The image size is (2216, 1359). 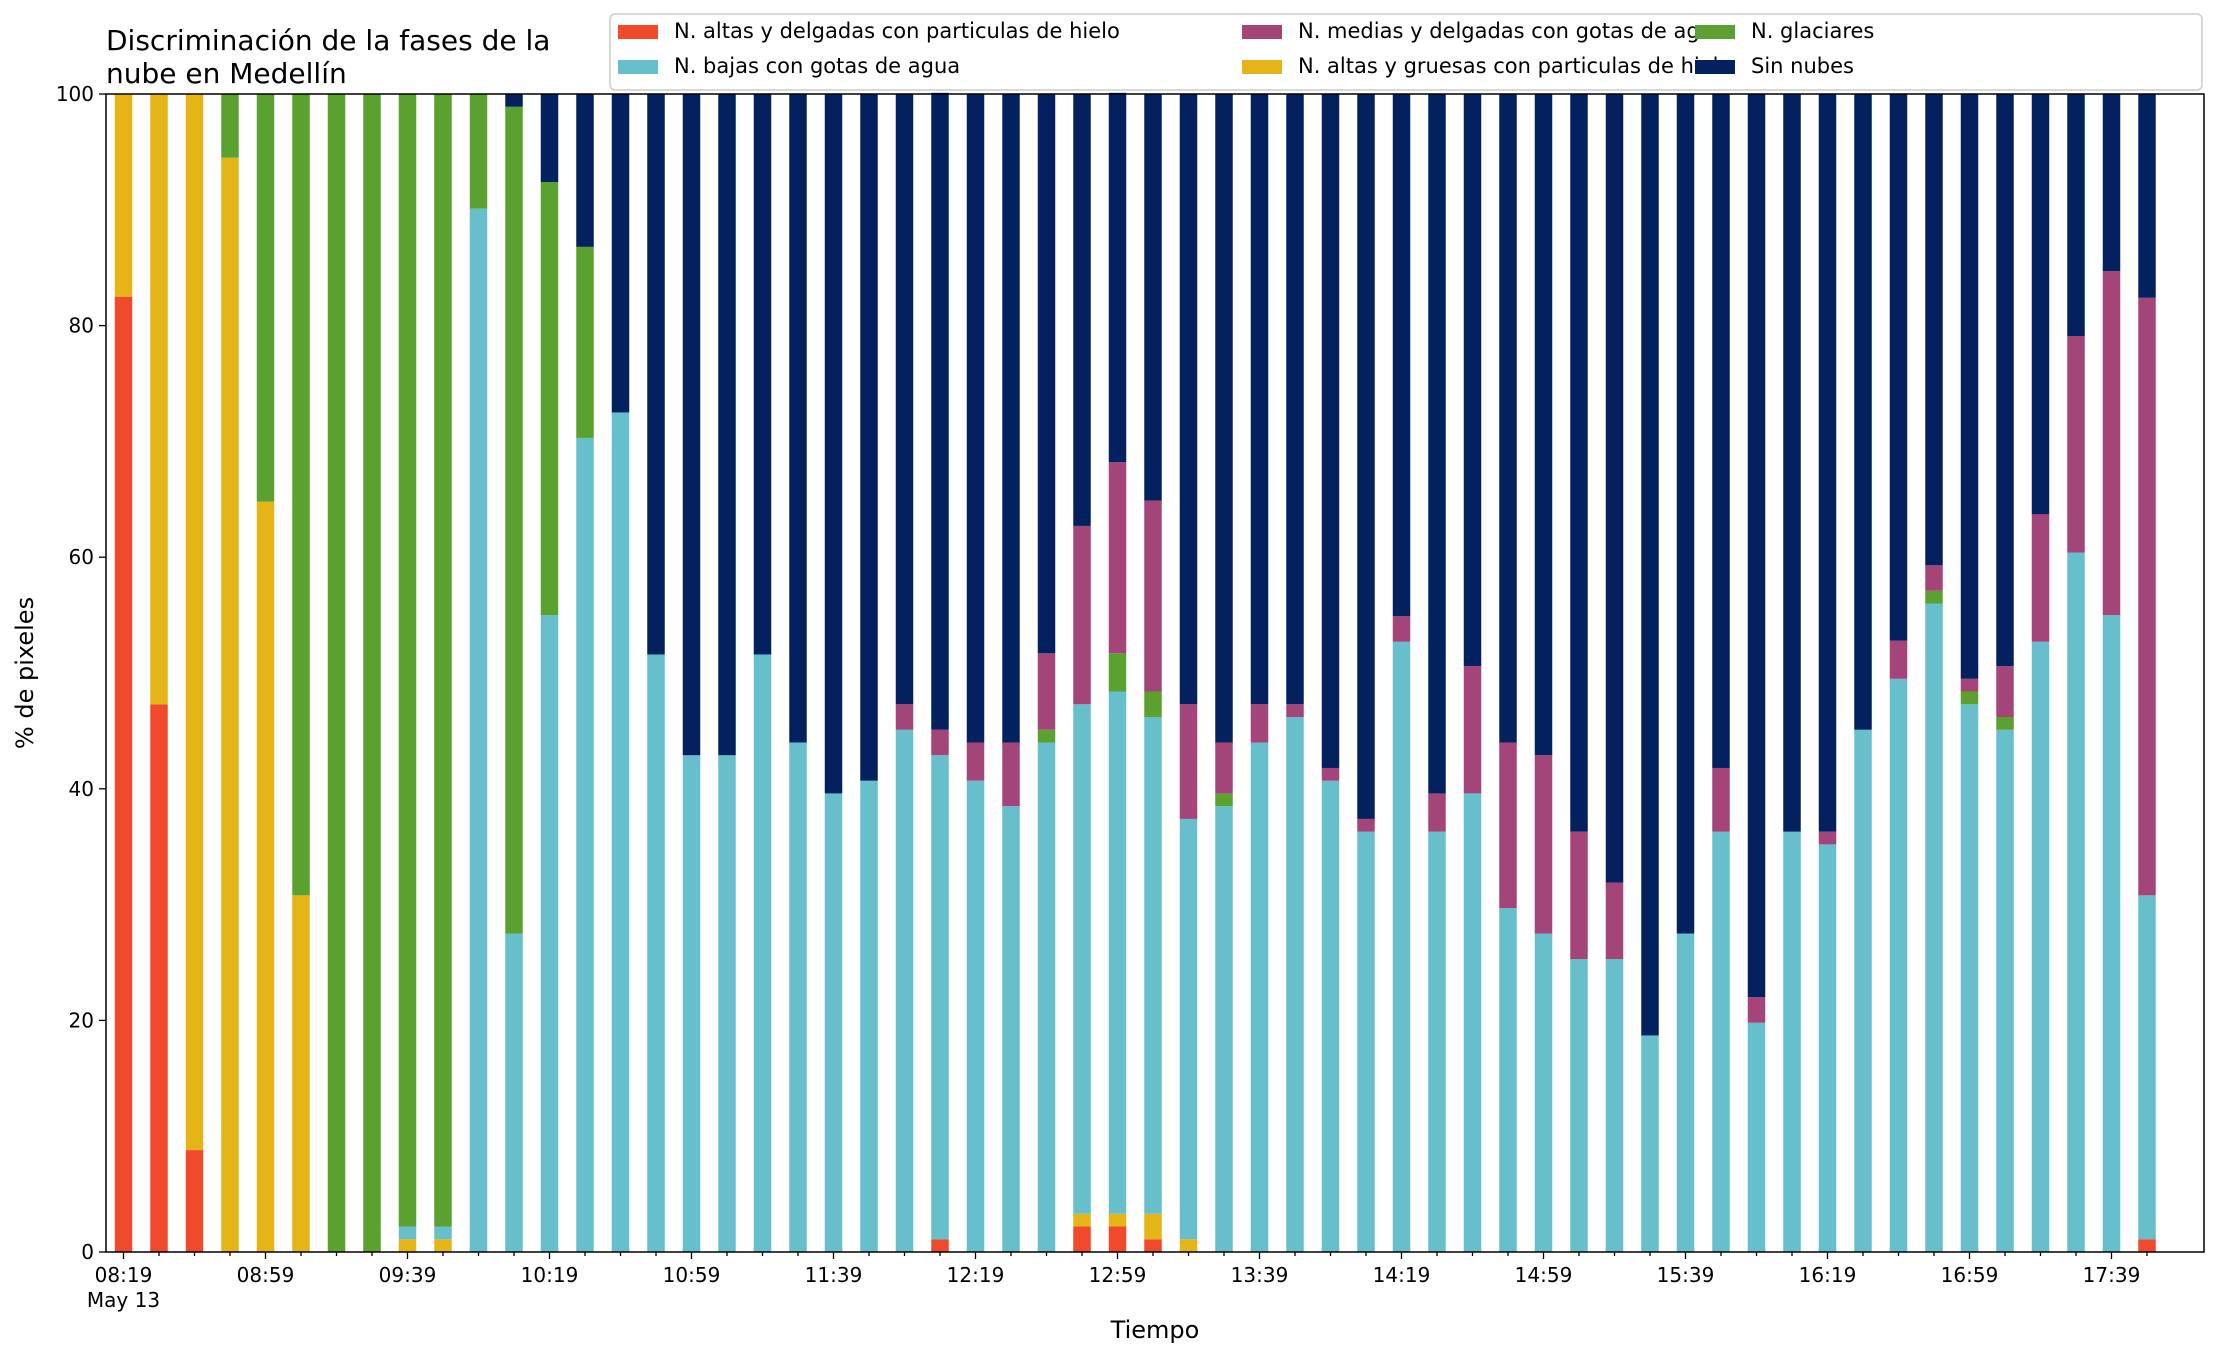 What do you see at coordinates (976, 1275) in the screenshot?
I see `x-tick-label: 12:19` at bounding box center [976, 1275].